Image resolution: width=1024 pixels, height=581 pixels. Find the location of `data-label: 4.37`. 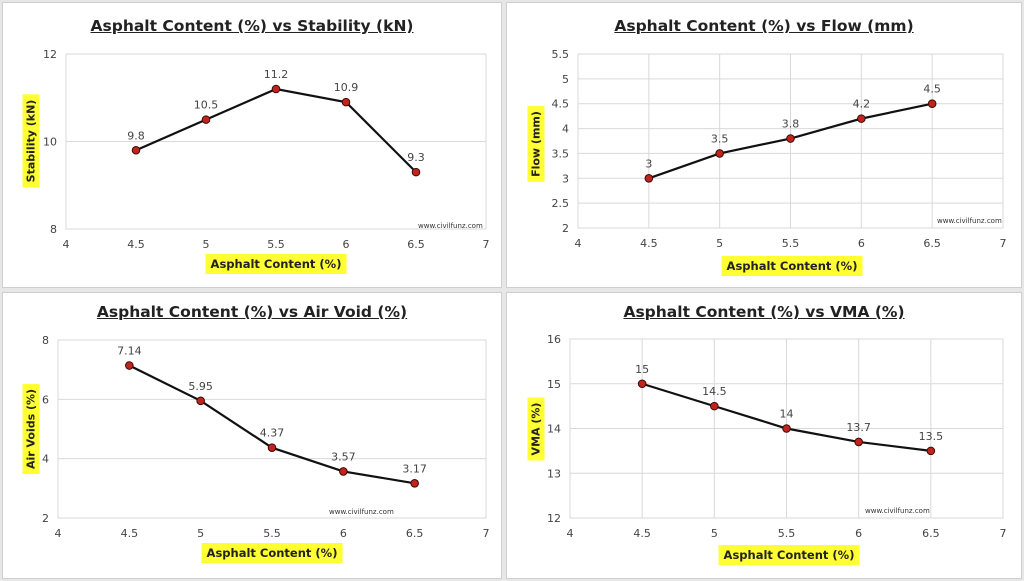

data-label: 4.37 is located at coordinates (272, 433).